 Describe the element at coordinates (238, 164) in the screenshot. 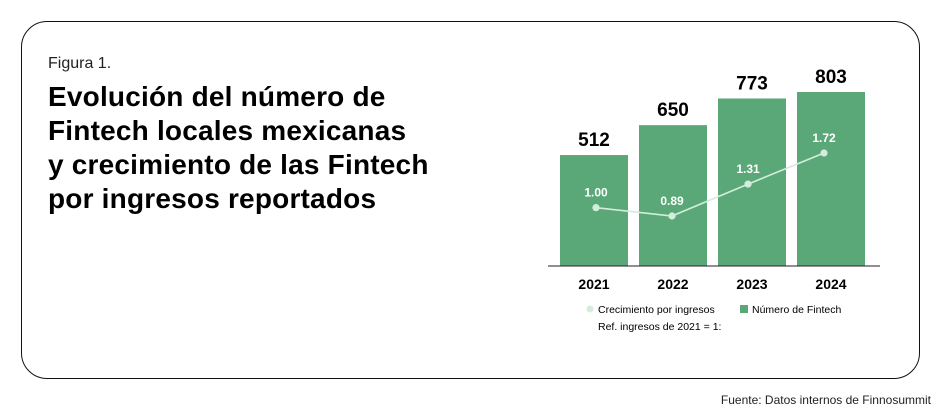

I see `title-line-3: y crecimiento de las Fintech` at that location.